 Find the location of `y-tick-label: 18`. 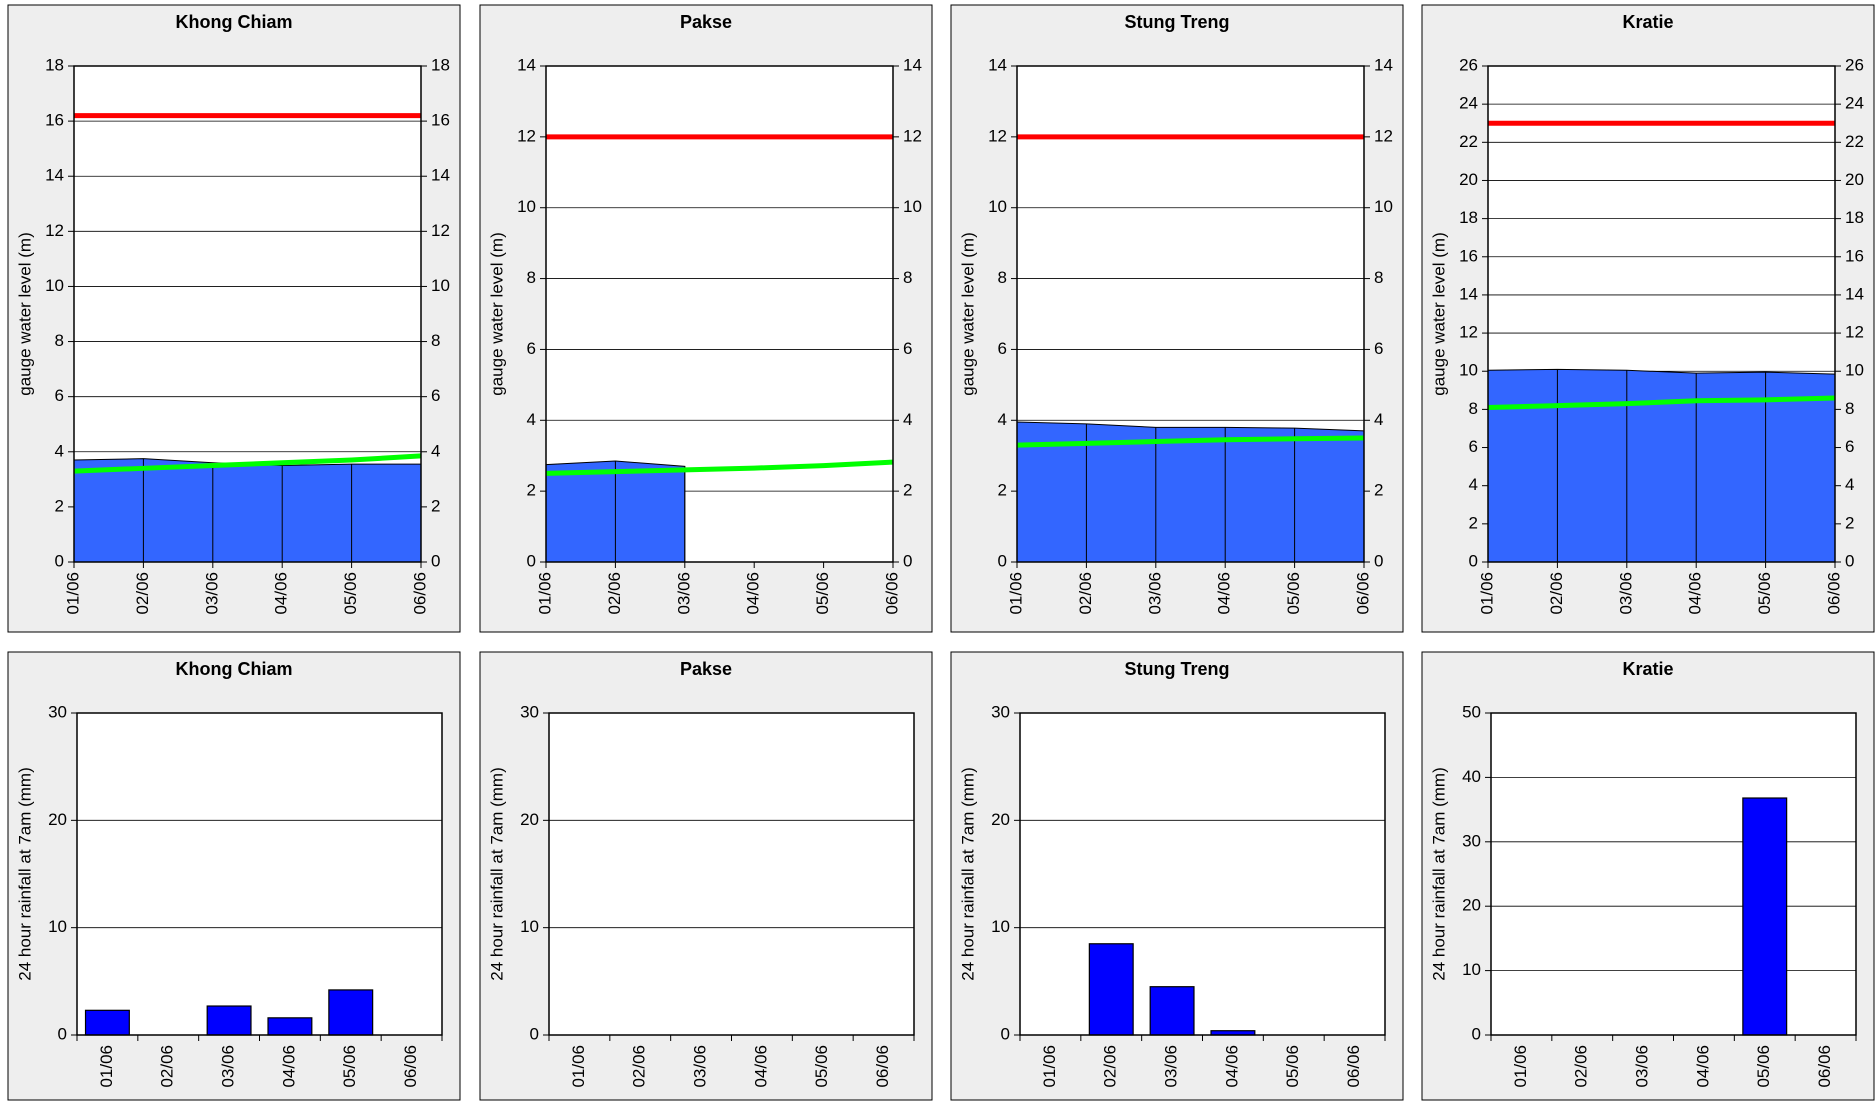

y-tick-label: 18 is located at coordinates (54, 64).